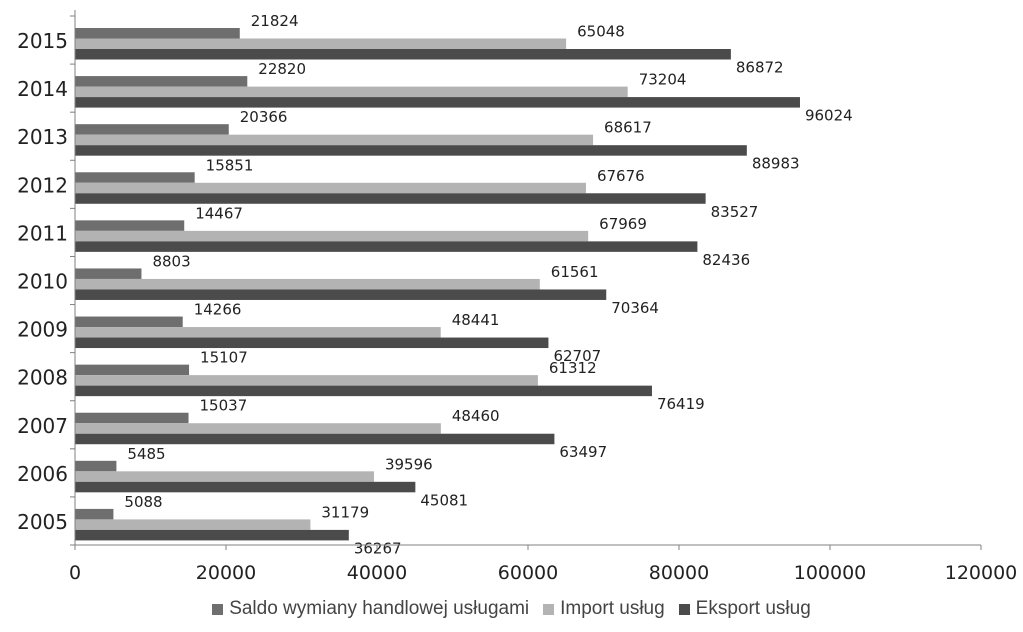 This screenshot has width=1023, height=632. I want to click on data-label-2006-series-0: 5485, so click(146, 454).